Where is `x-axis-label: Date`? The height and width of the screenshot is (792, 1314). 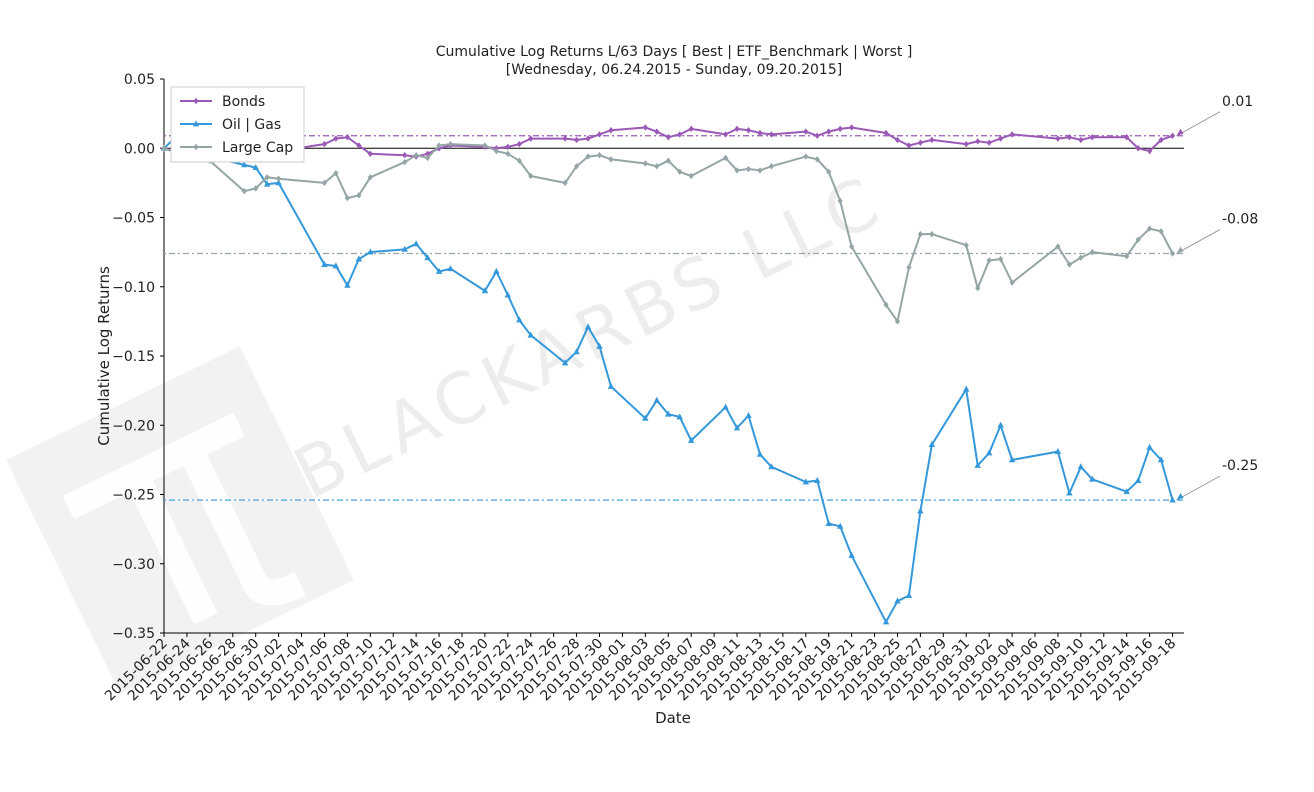
x-axis-label: Date is located at coordinates (673, 718).